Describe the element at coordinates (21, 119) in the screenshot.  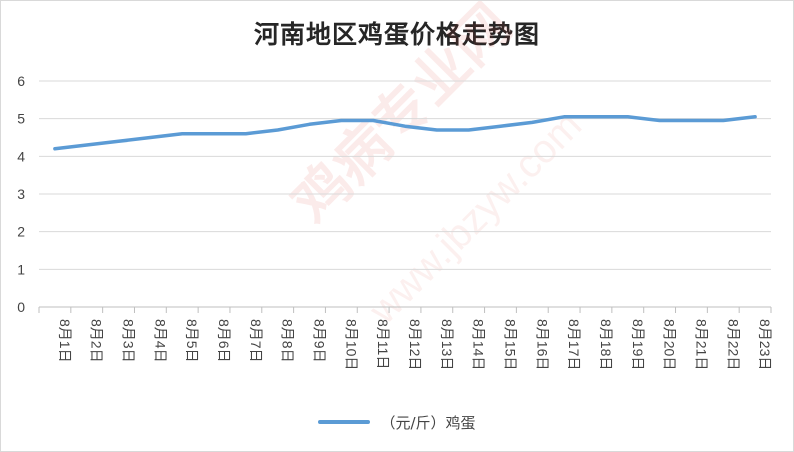
I see `y-tick-label: 5` at that location.